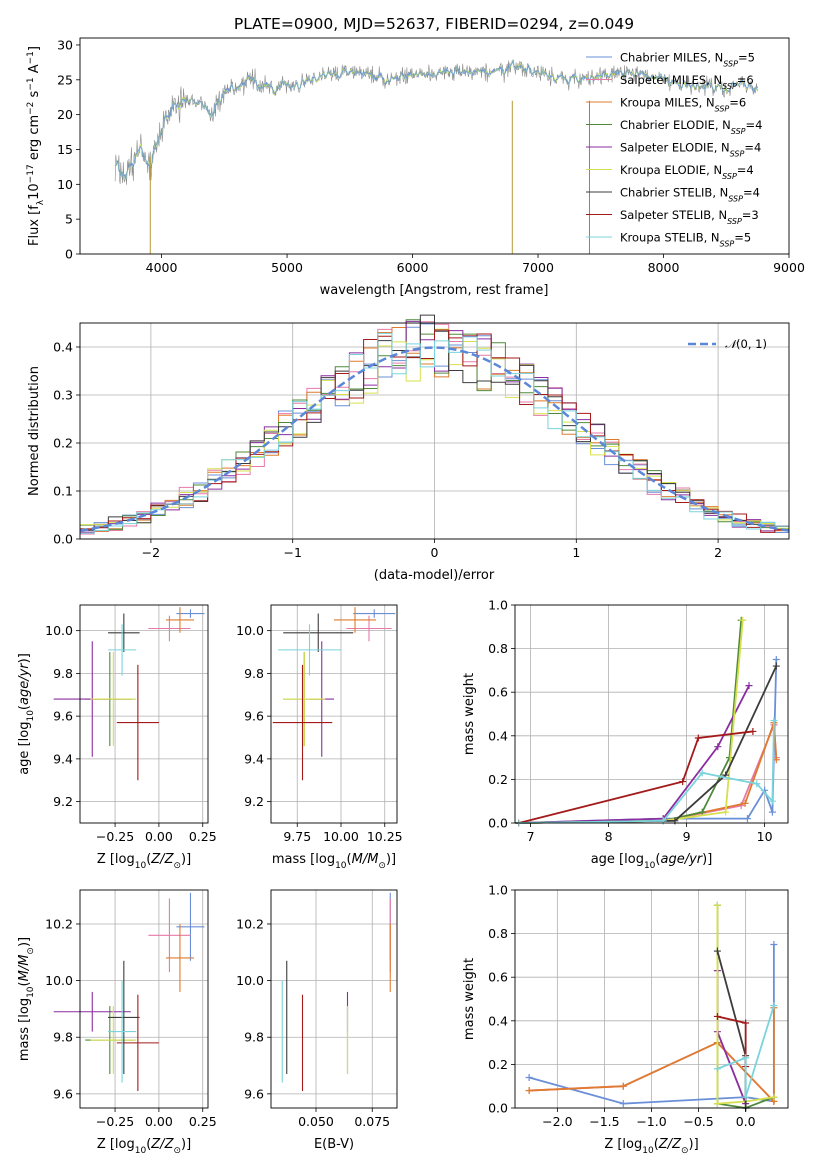 The image size is (819, 1170). Describe the element at coordinates (557, 1121) in the screenshot. I see `x-tick-label: −2.0` at that location.